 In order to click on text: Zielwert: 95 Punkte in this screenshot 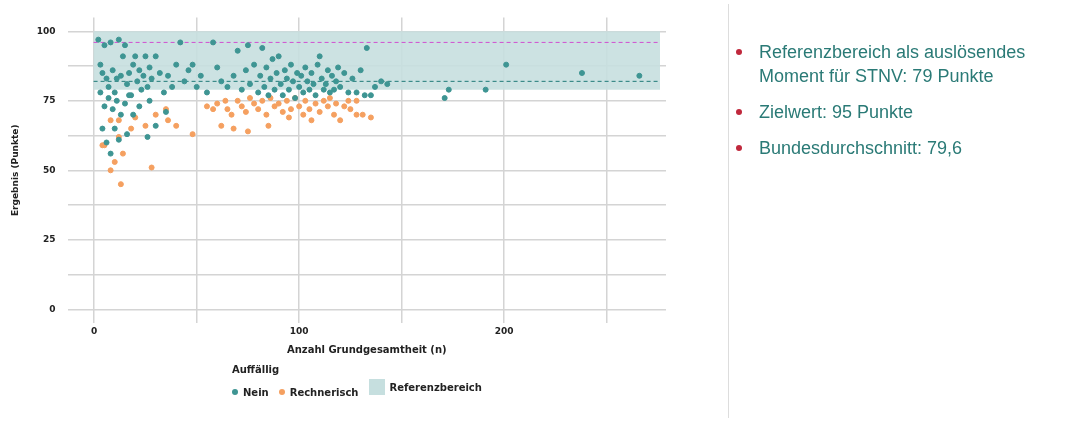, I will do `click(837, 112)`.